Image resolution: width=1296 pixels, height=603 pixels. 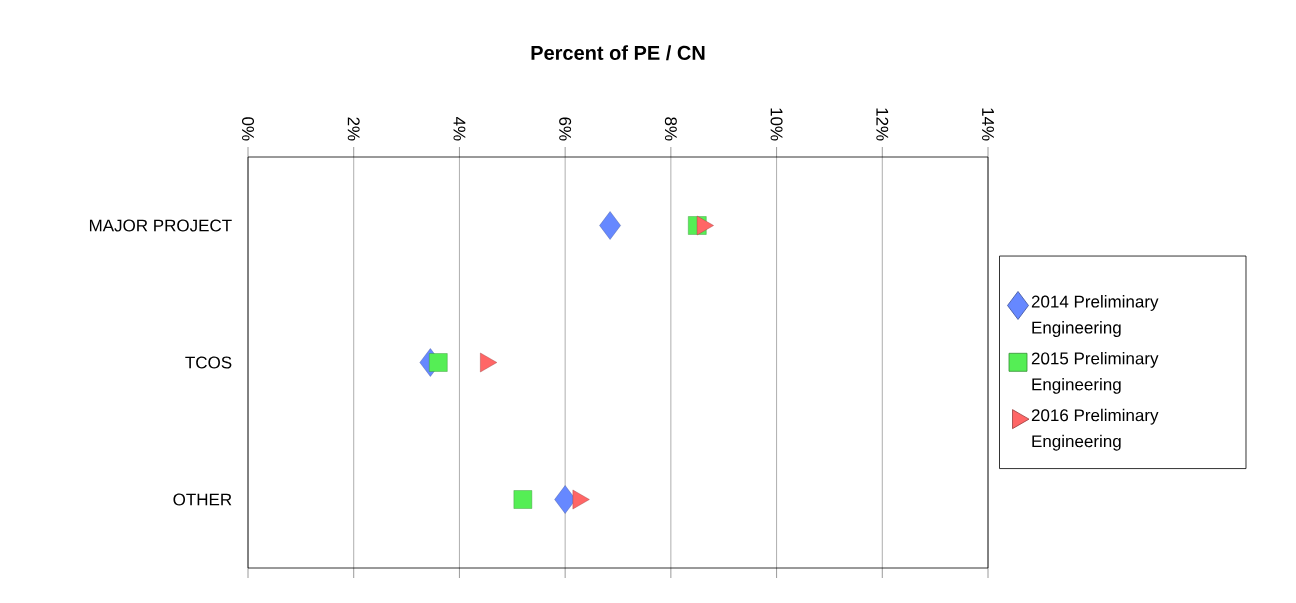 What do you see at coordinates (618, 53) in the screenshot?
I see `chart-title: Percent of PE / CN` at bounding box center [618, 53].